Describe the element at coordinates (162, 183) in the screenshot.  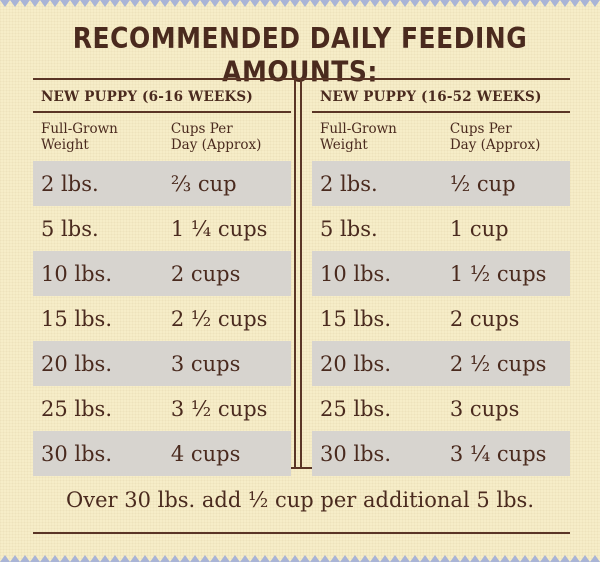
I see `table-row: 2 lbs. ⅔ cup` at that location.